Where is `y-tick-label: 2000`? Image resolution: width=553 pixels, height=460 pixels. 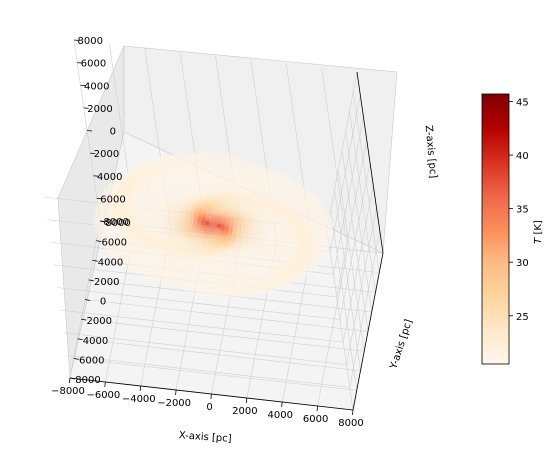
y-tick-label: 2000 is located at coordinates (99, 321).